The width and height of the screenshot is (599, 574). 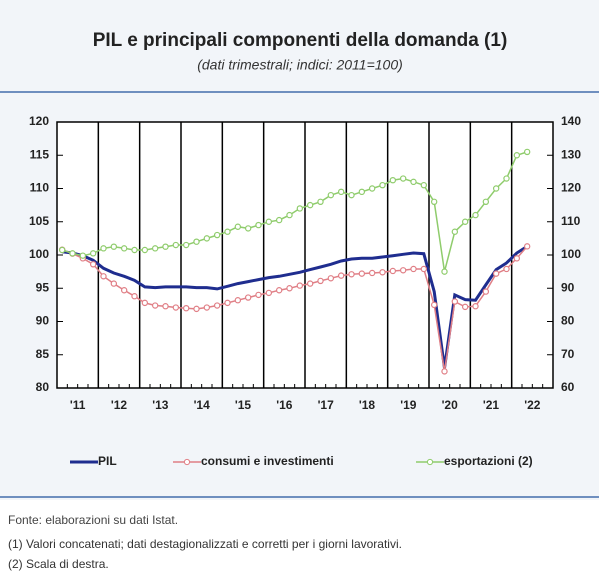 I want to click on y2-tick-label: 90, so click(x=568, y=287).